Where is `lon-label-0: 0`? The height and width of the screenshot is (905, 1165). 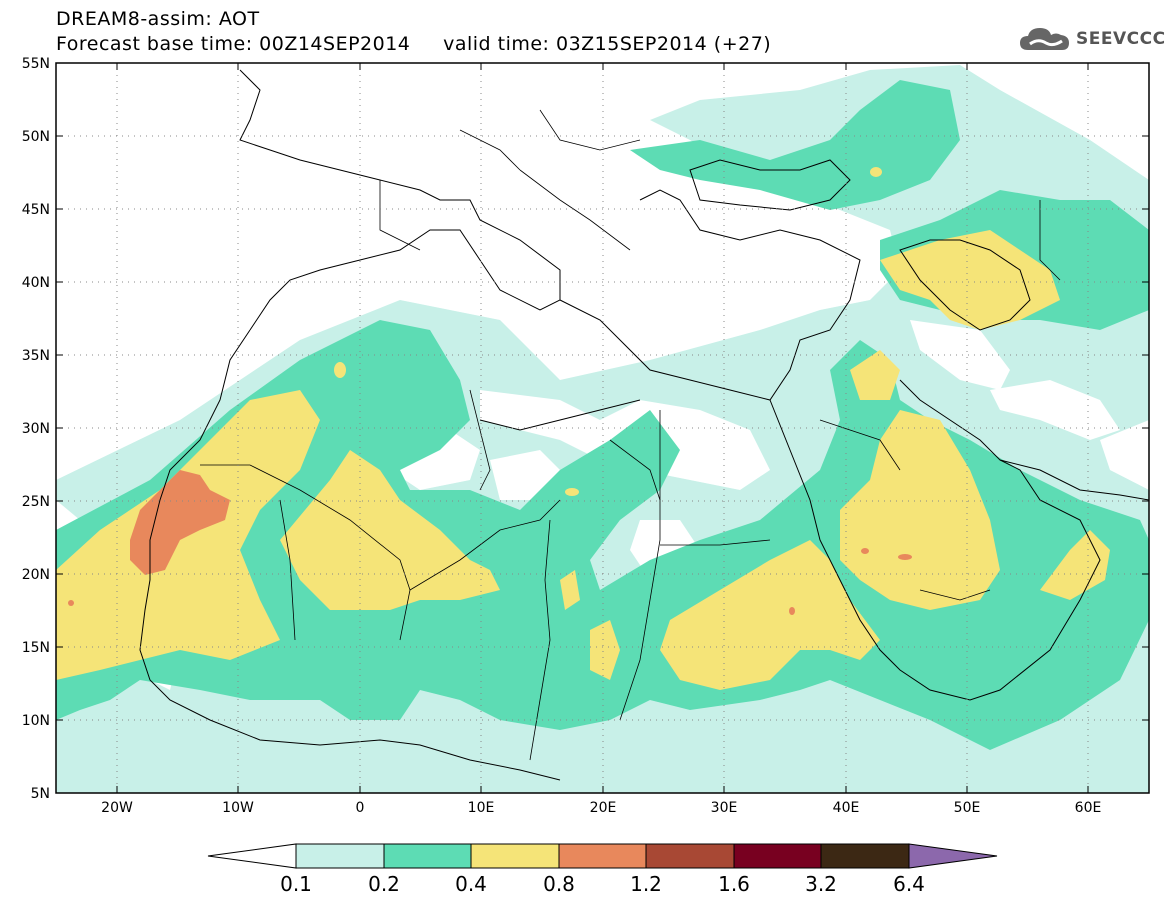
lon-label-0: 0 is located at coordinates (360, 808).